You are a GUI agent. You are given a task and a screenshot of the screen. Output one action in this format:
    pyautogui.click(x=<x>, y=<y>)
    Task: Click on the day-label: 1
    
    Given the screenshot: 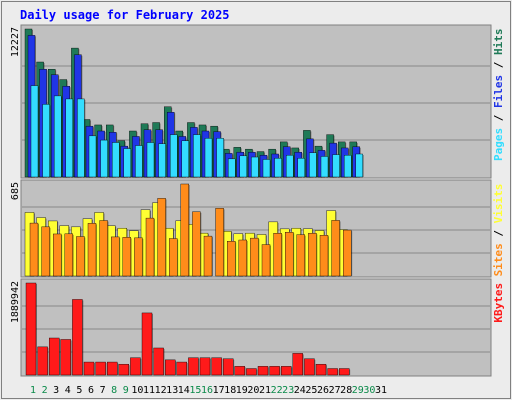 What is the action you would take?
    pyautogui.click(x=33, y=390)
    